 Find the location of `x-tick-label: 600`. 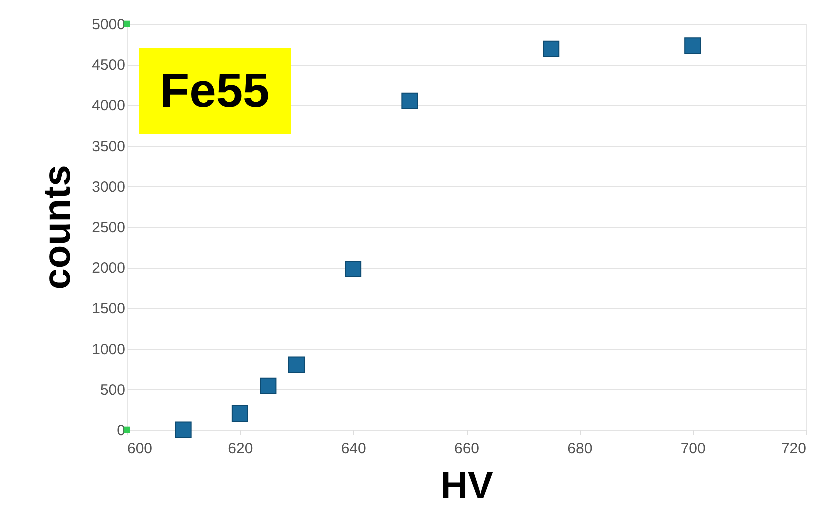

x-tick-label: 600 is located at coordinates (140, 449).